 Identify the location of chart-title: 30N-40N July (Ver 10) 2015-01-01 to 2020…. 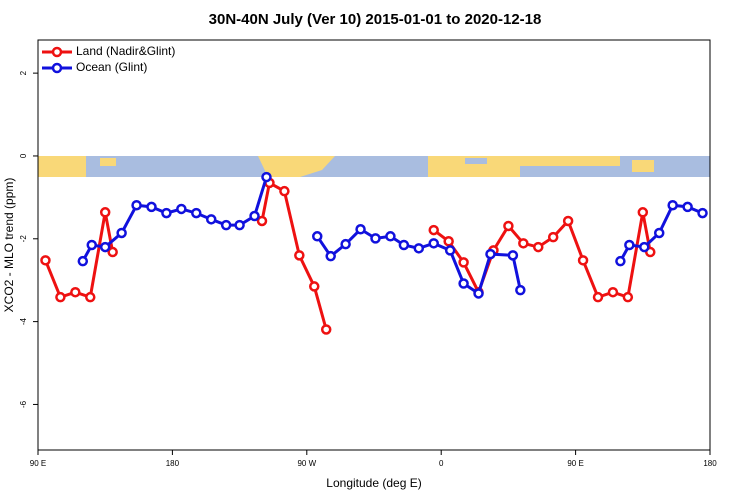
(375, 19).